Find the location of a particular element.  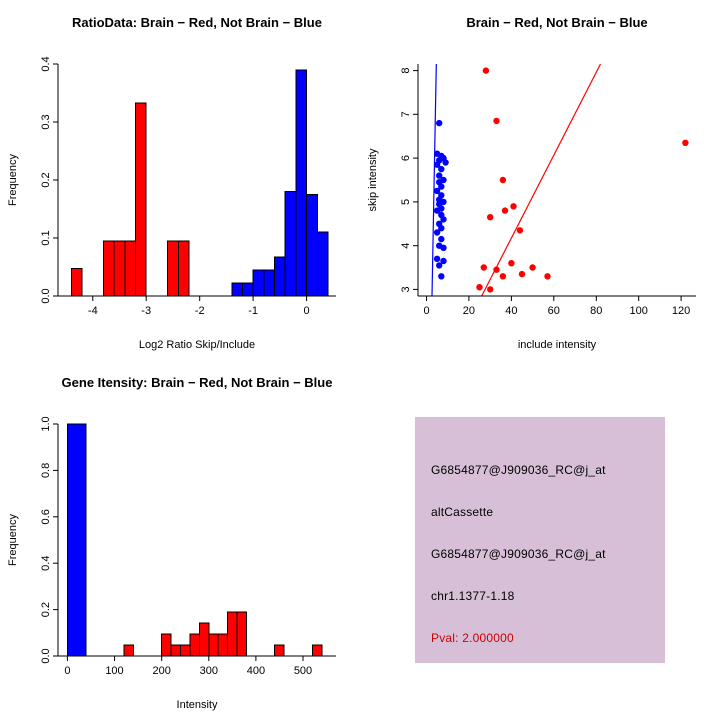

svg-text: 5 is located at coordinates (406, 202).